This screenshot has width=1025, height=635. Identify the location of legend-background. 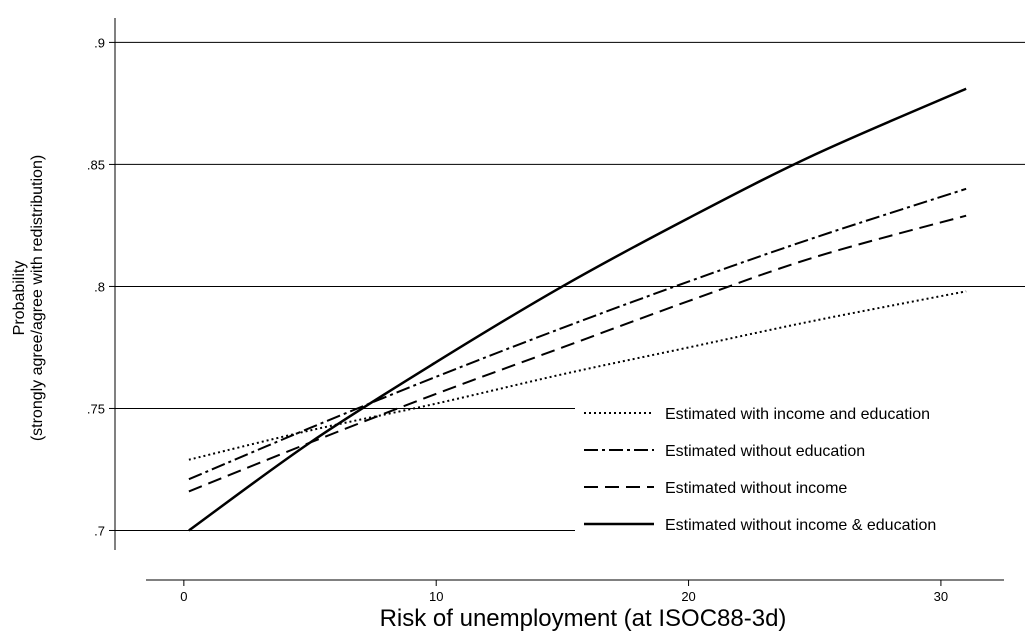
(800, 475).